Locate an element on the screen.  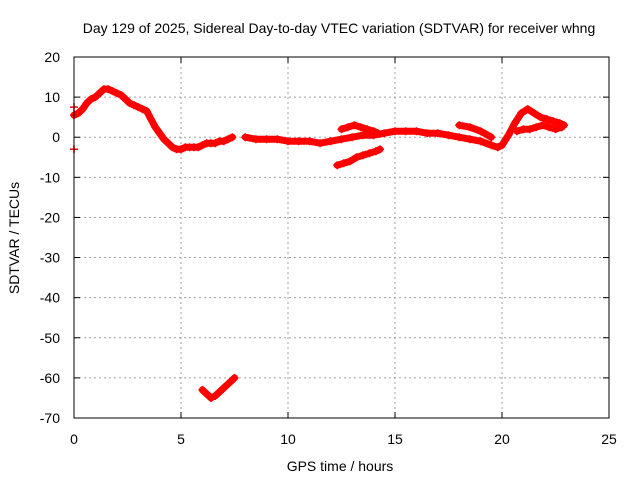
x-tick-label: 20 is located at coordinates (502, 439).